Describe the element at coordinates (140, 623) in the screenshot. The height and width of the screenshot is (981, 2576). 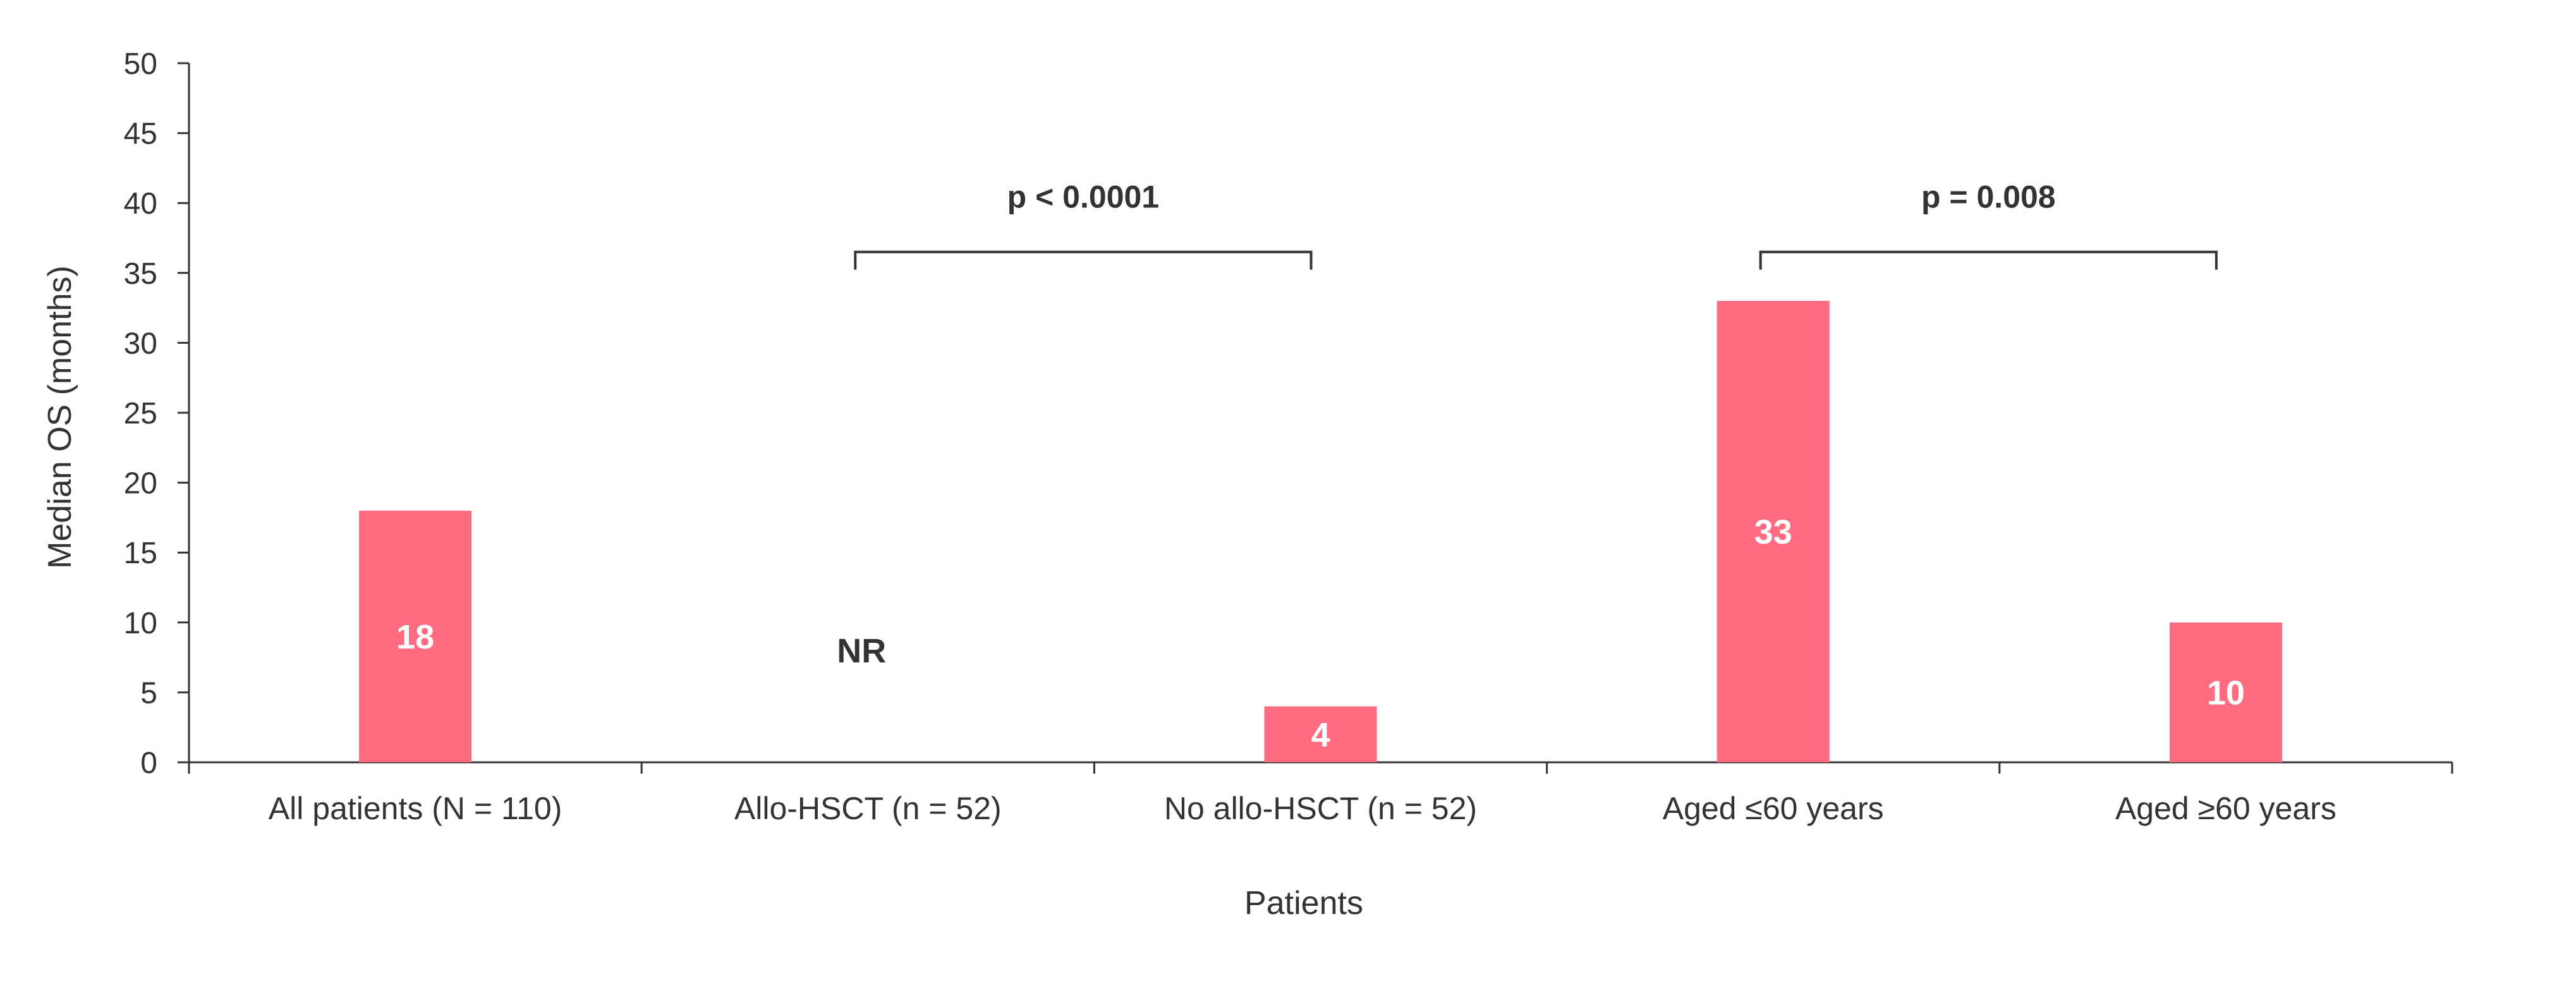
I see `y-tick-label: 10` at that location.